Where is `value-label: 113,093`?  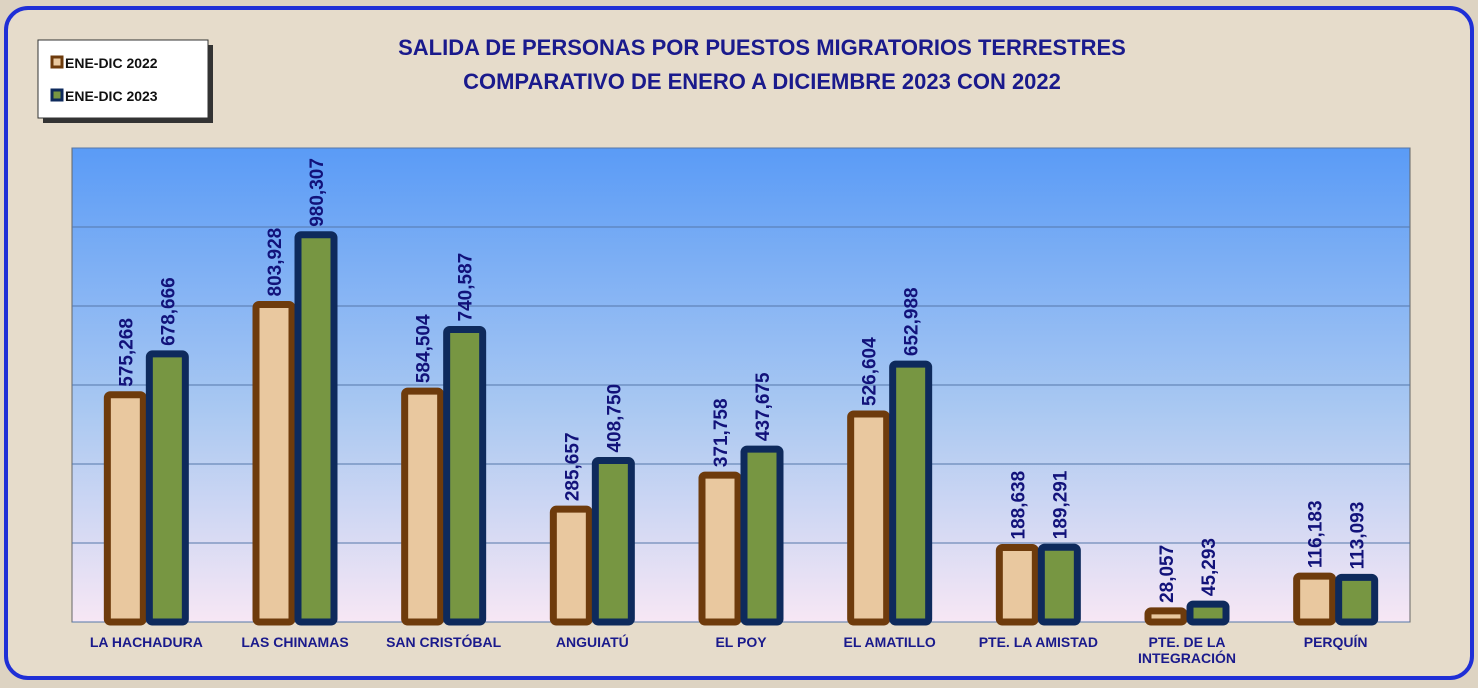
value-label: 113,093 is located at coordinates (1358, 536).